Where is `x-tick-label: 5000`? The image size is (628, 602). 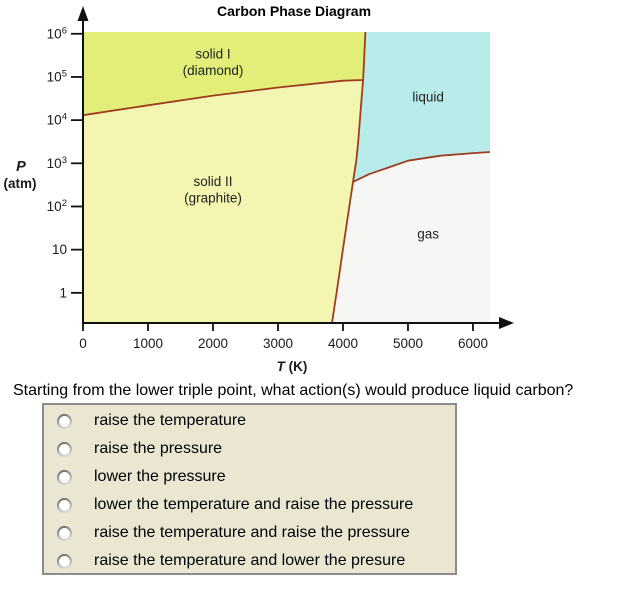
x-tick-label: 5000 is located at coordinates (408, 343).